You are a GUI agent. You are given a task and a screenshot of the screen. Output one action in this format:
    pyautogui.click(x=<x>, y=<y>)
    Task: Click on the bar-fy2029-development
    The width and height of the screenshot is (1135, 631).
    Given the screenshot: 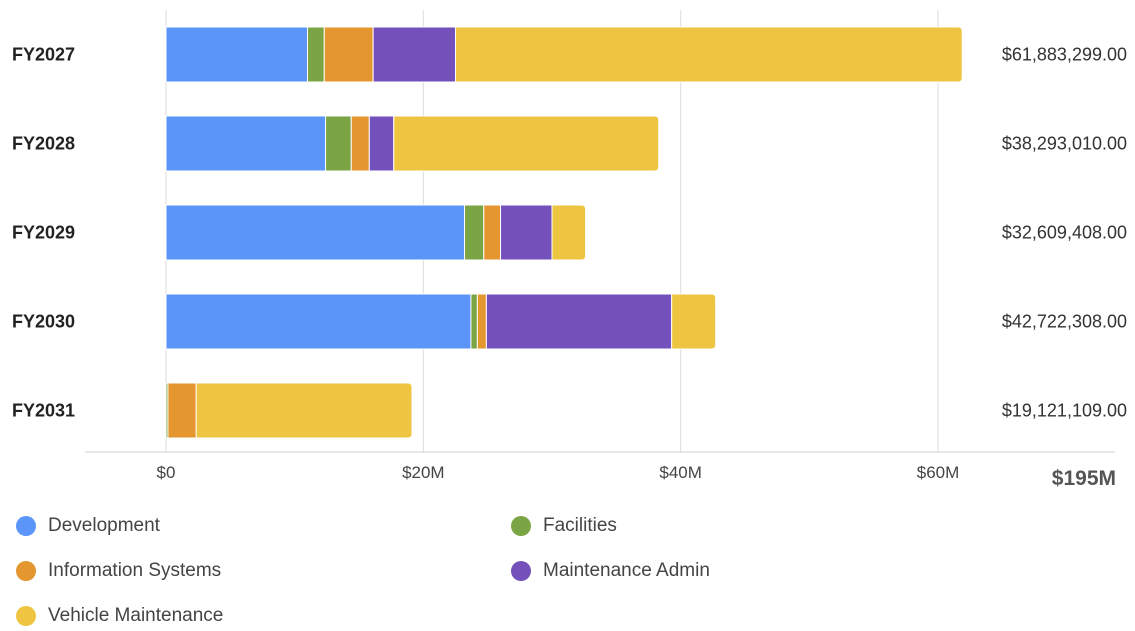 What is the action you would take?
    pyautogui.click(x=315, y=232)
    